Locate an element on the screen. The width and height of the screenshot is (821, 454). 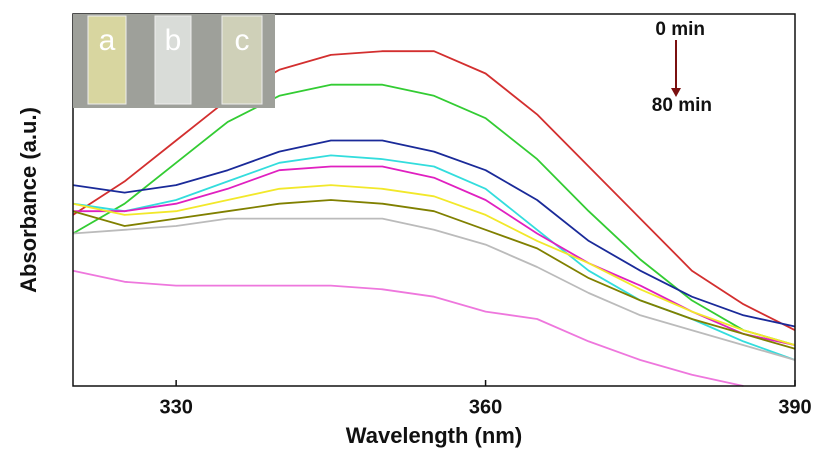
arrow-head is located at coordinates (676, 92).